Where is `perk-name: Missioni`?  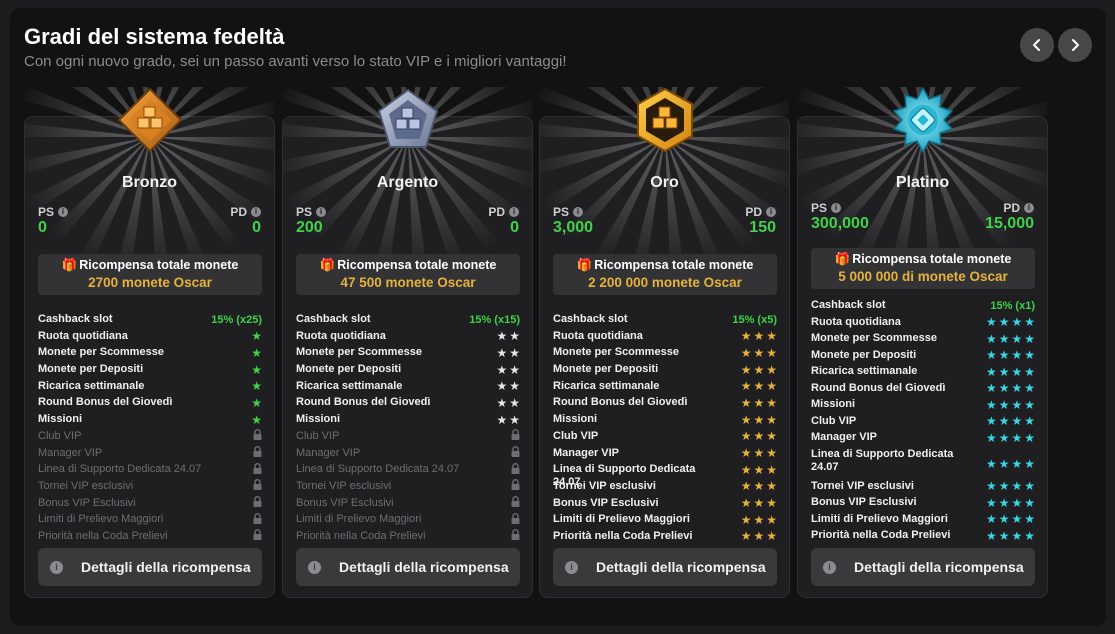 perk-name: Missioni is located at coordinates (575, 419).